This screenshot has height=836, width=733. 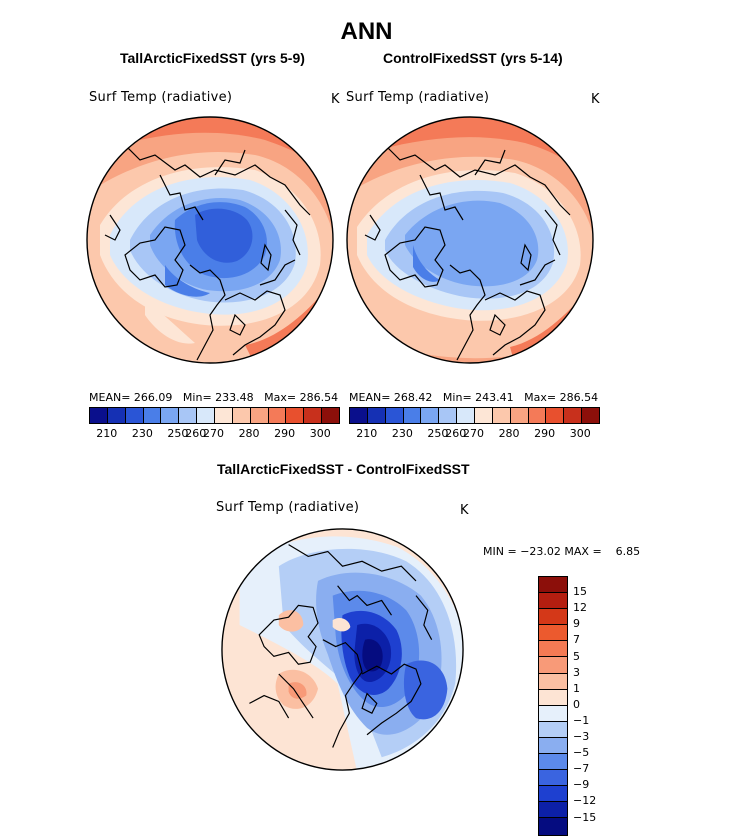 I want to click on left-colorbar, so click(x=214, y=415).